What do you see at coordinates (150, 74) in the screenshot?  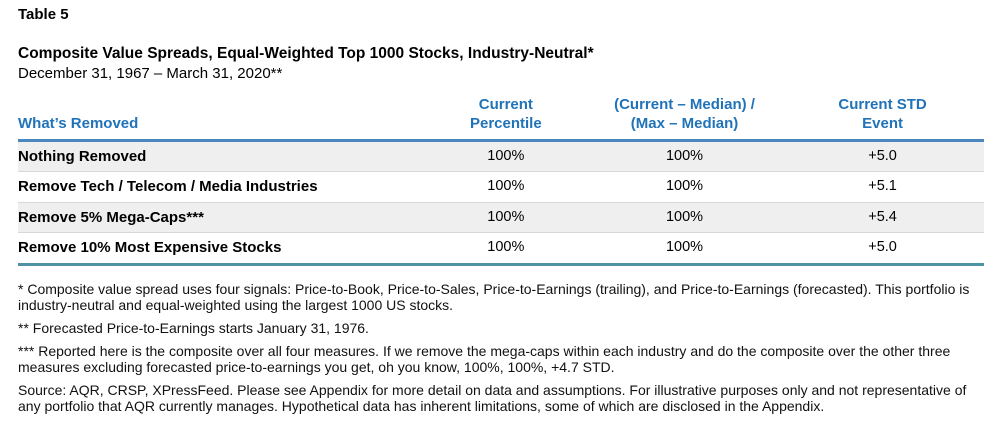 I see `table-date-range: December 31, 1967 – March 31, 2020**` at bounding box center [150, 74].